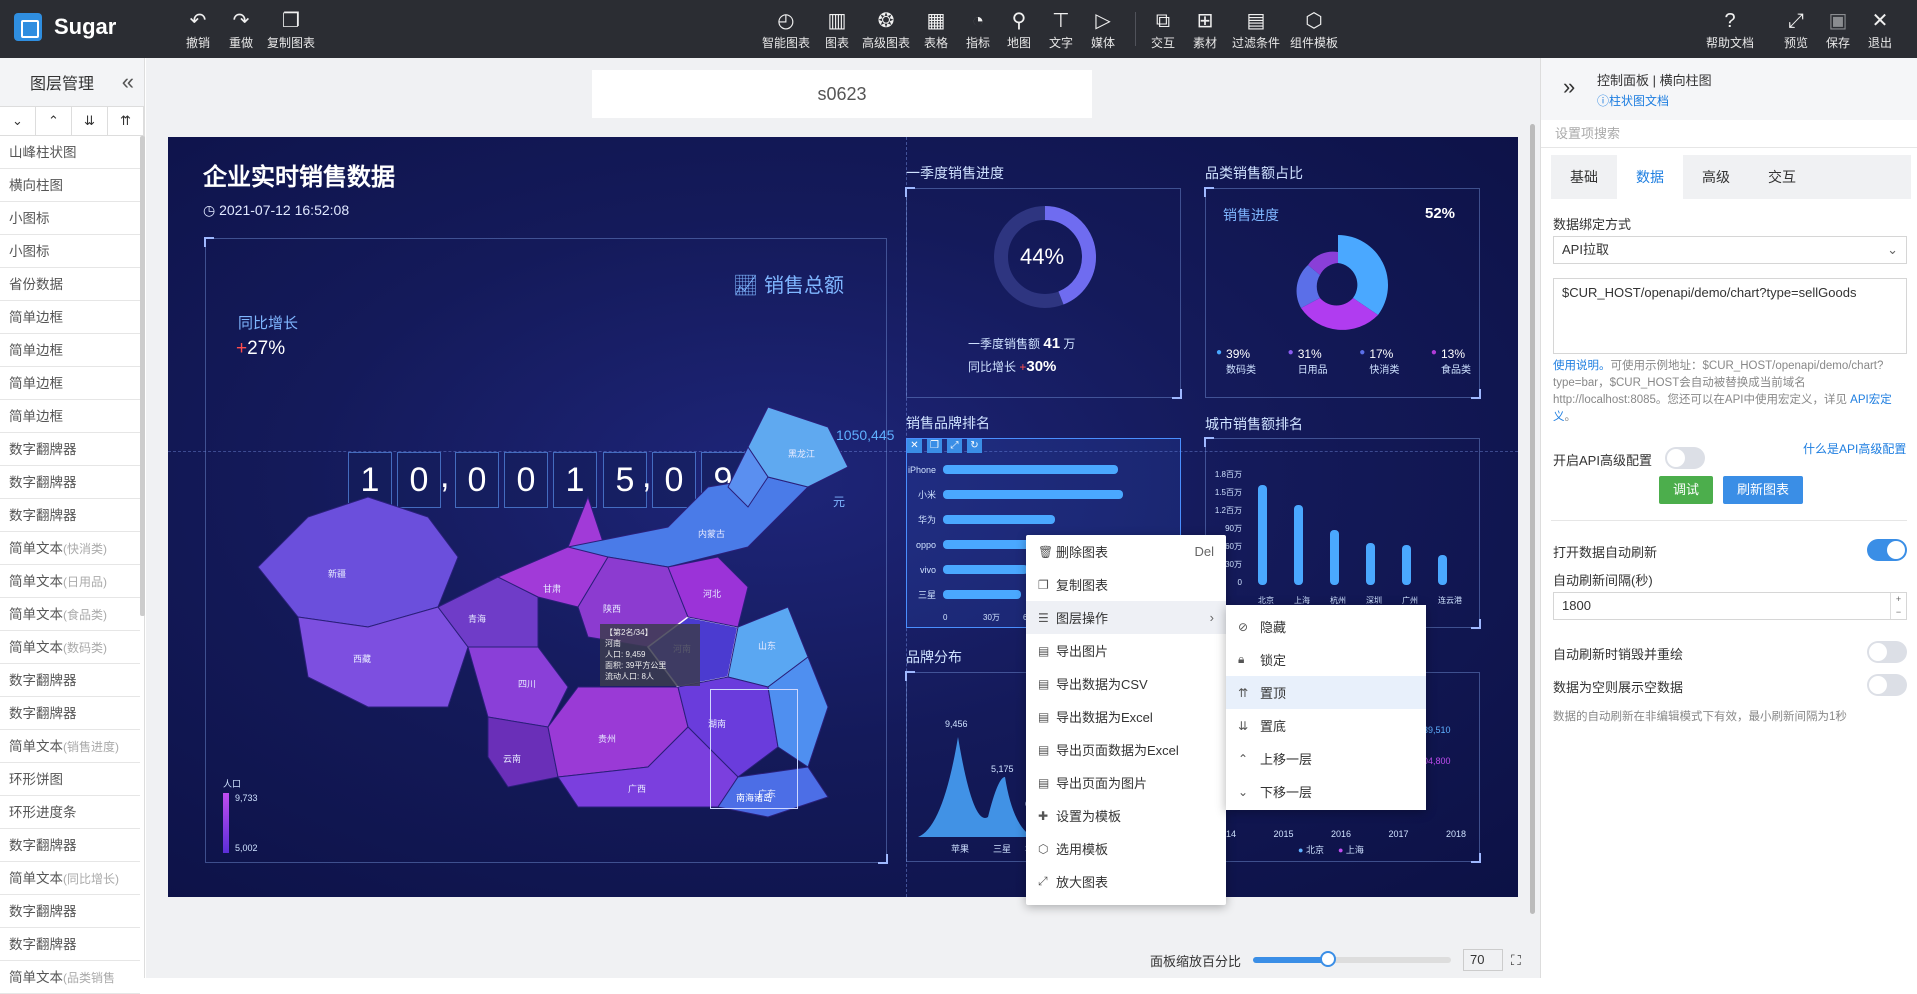 The width and height of the screenshot is (1917, 994). I want to click on submenu-item: ⇈ 置顶, so click(1326, 692).